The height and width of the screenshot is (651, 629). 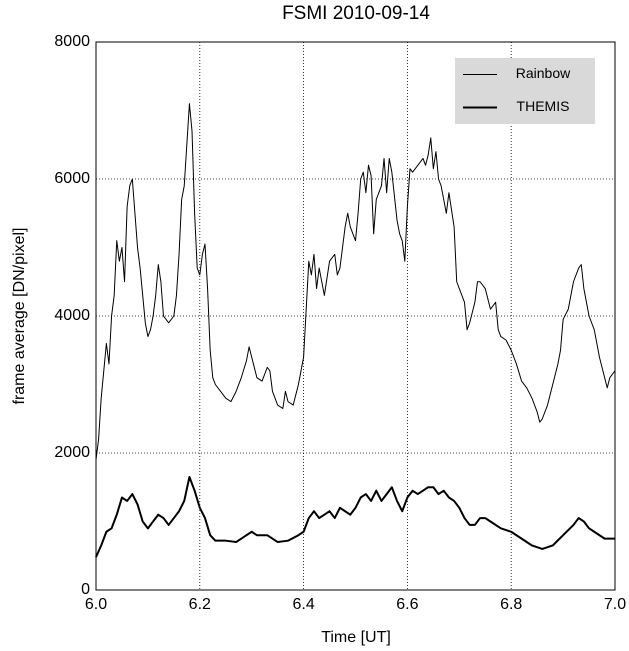 I want to click on chart-title: FSMI 2010-09-14, so click(x=356, y=13).